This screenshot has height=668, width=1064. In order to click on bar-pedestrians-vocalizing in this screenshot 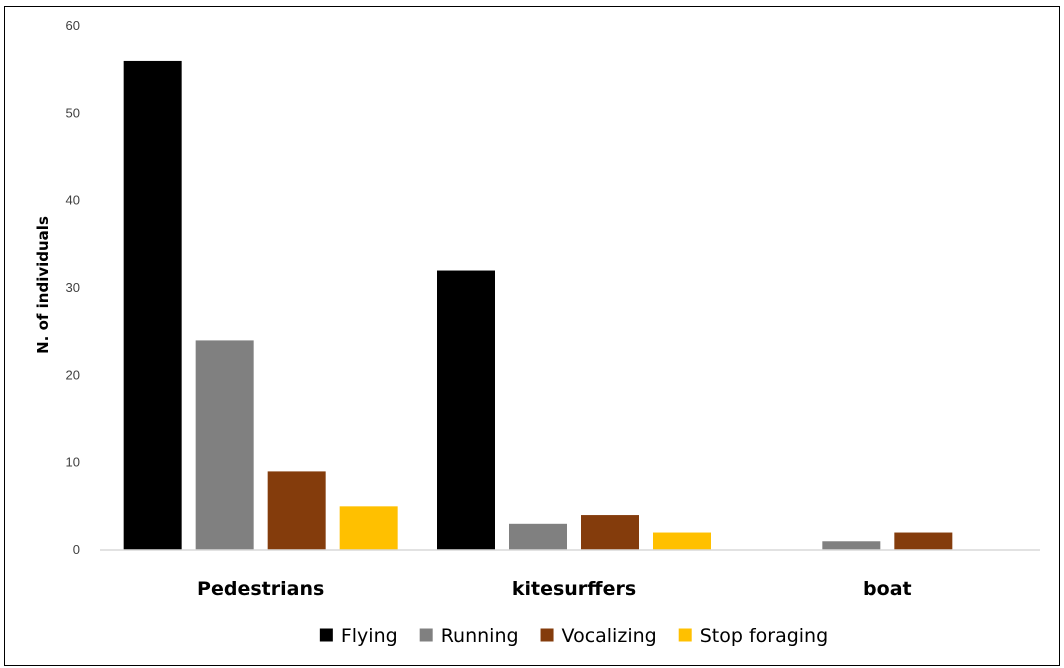, I will do `click(296, 510)`.